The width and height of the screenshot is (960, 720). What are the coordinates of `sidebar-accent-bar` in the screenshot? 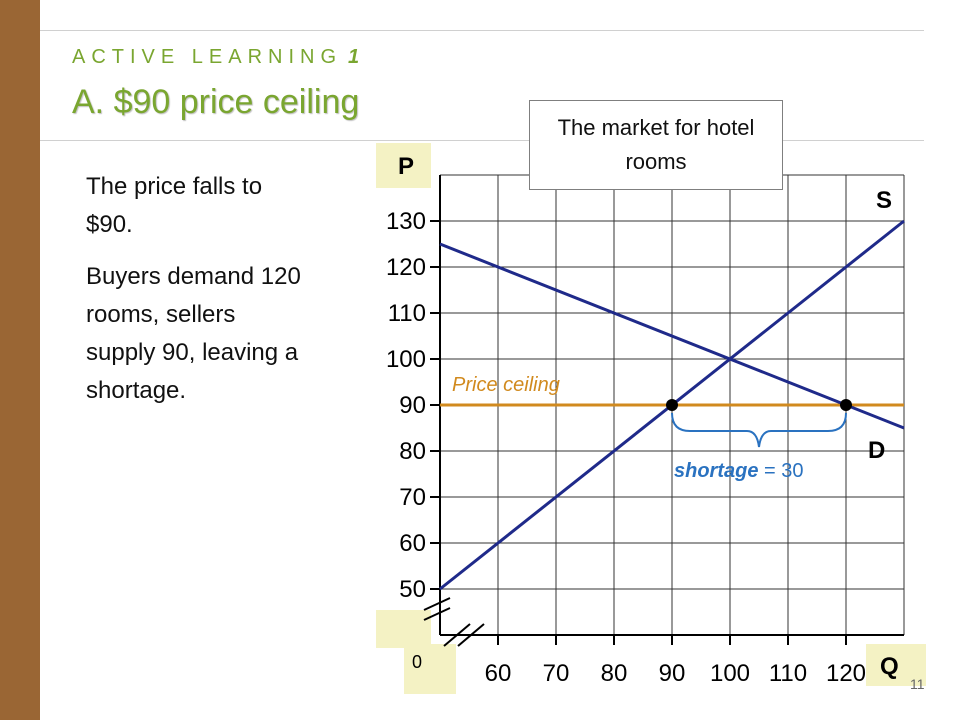 It's located at (20, 360).